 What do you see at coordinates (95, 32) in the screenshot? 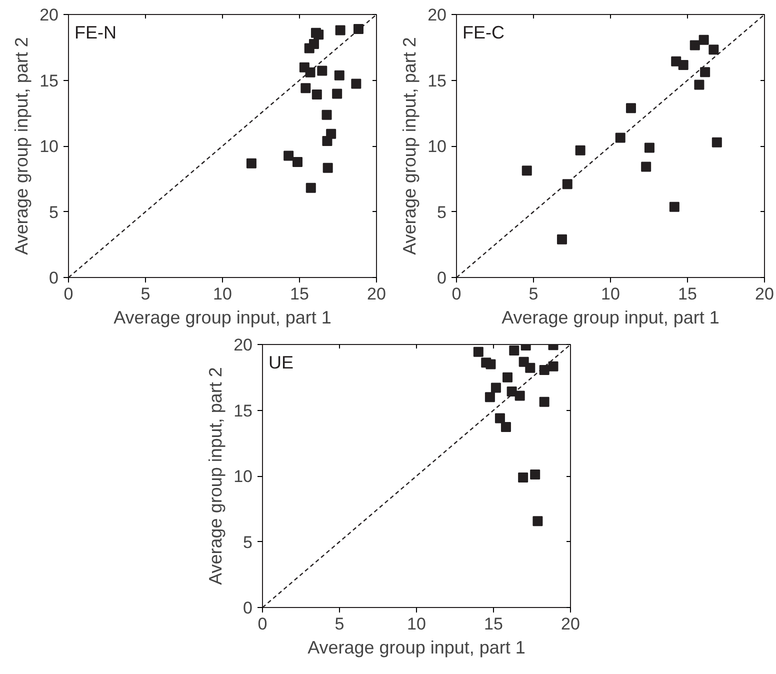
I see `chart-title: FE-N` at bounding box center [95, 32].